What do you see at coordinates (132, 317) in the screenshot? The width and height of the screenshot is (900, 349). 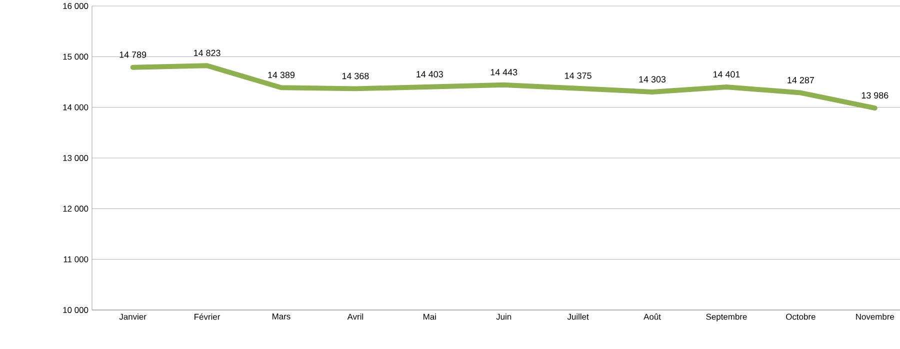 I see `x-tick-label: Janvier` at bounding box center [132, 317].